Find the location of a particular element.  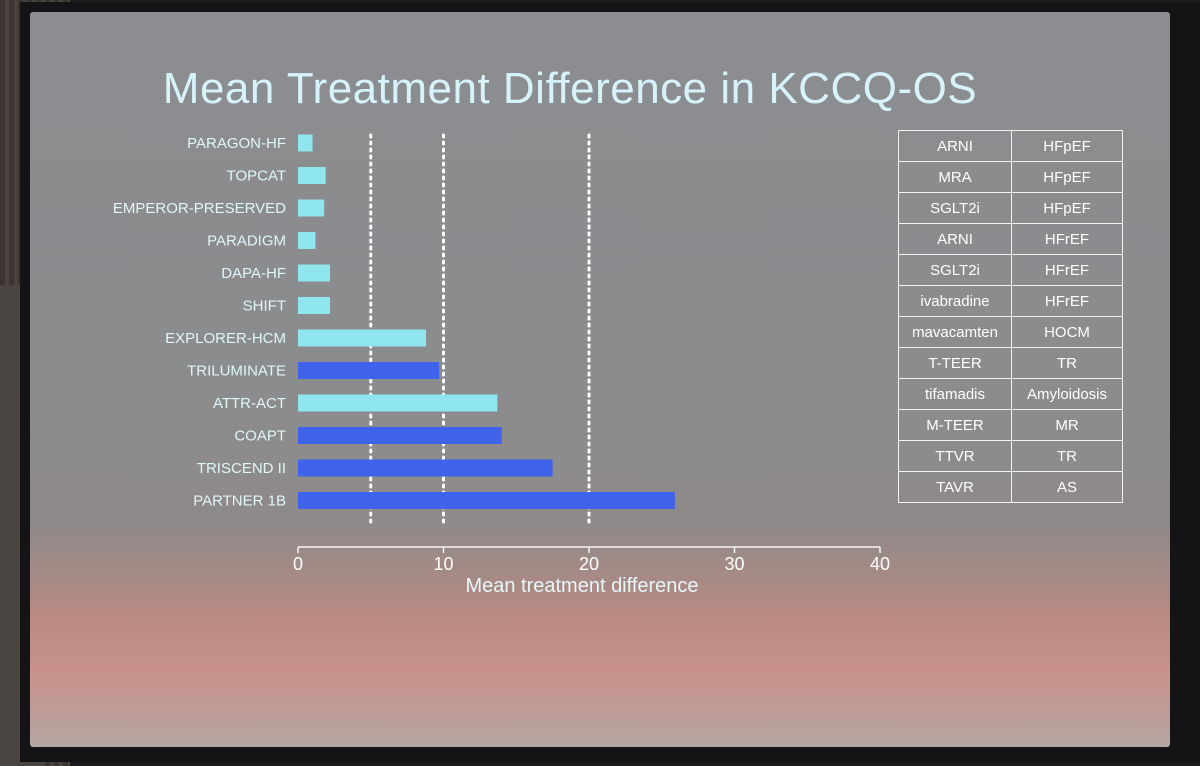

therapy-cell: TTVR is located at coordinates (955, 456).